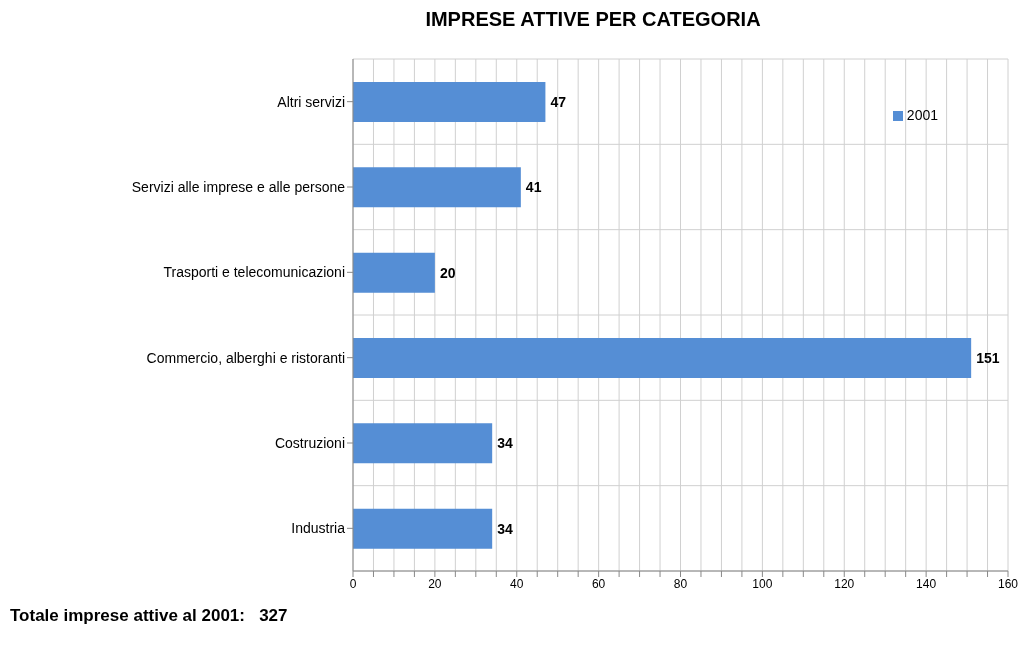 The image size is (1024, 667). What do you see at coordinates (1008, 583) in the screenshot?
I see `x-tick-label: 160` at bounding box center [1008, 583].